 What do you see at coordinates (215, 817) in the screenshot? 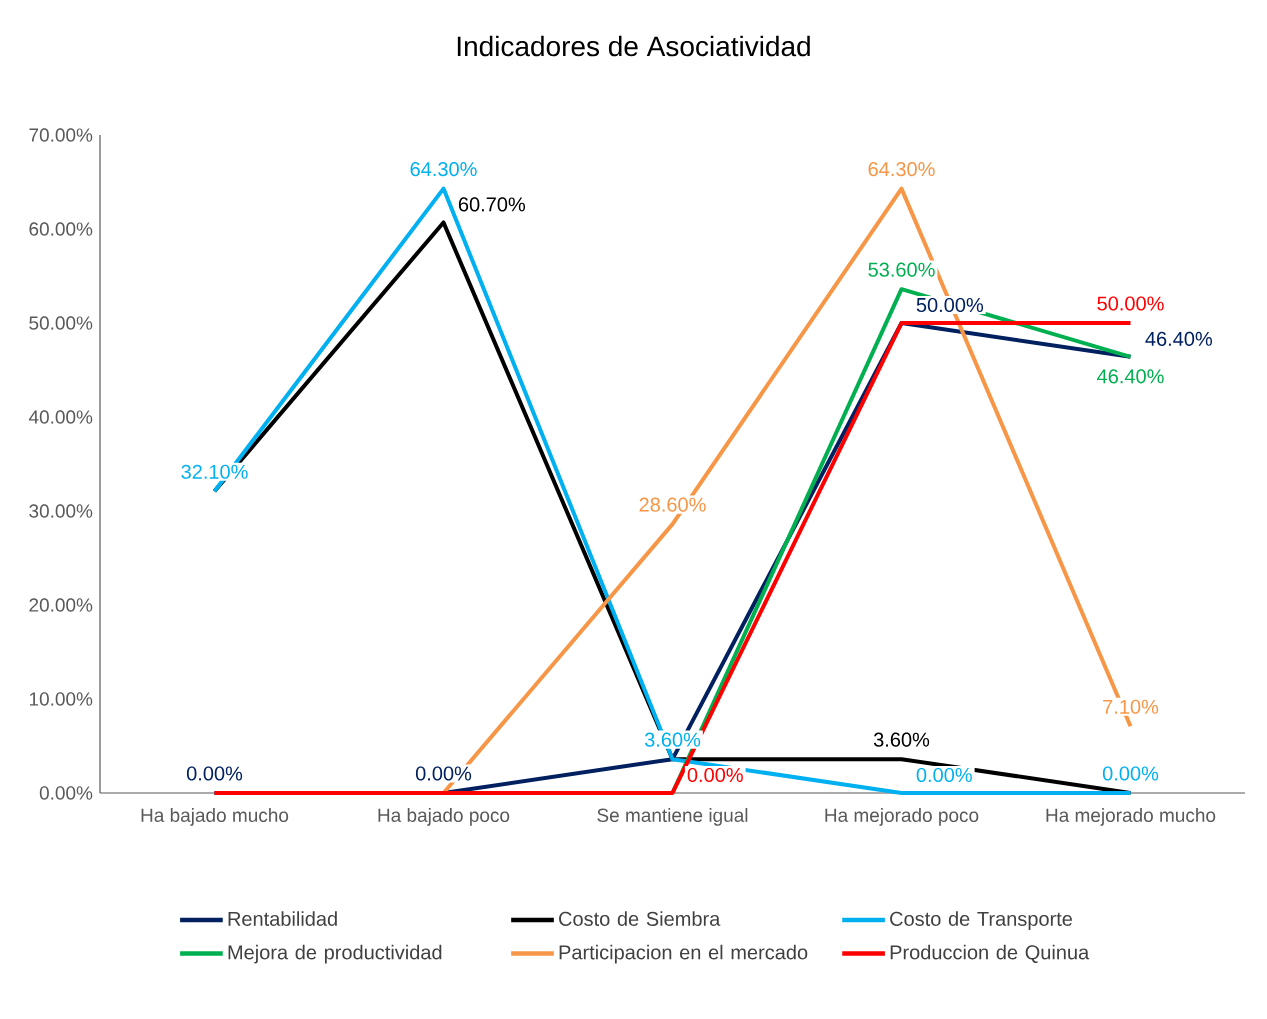
I see `x-tick-label: Ha bajado mucho` at bounding box center [215, 817].